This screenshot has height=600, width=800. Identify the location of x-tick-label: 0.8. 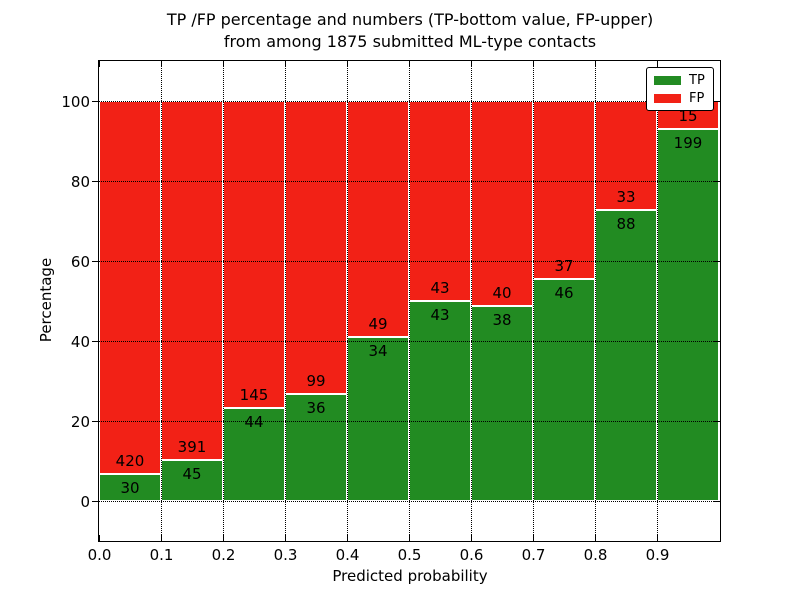
(595, 555).